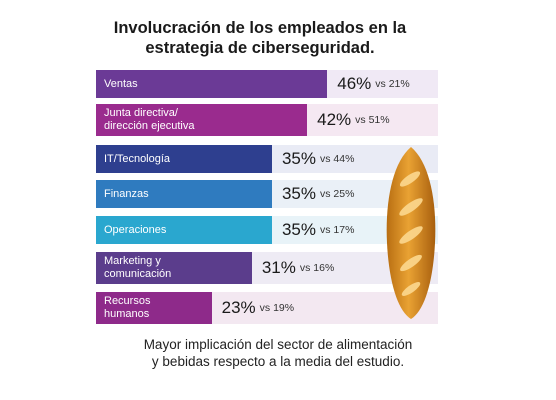 The image size is (556, 400). I want to click on bar-row: Marketing y comunicación 31% vs 16%, so click(267, 268).